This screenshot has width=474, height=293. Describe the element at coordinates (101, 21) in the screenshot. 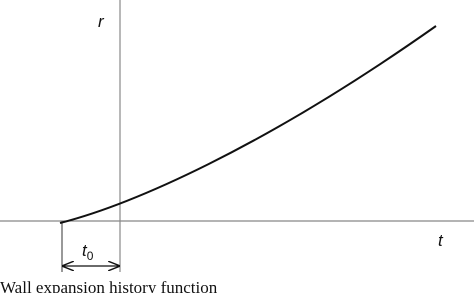

I see `y-axis-label: r` at that location.